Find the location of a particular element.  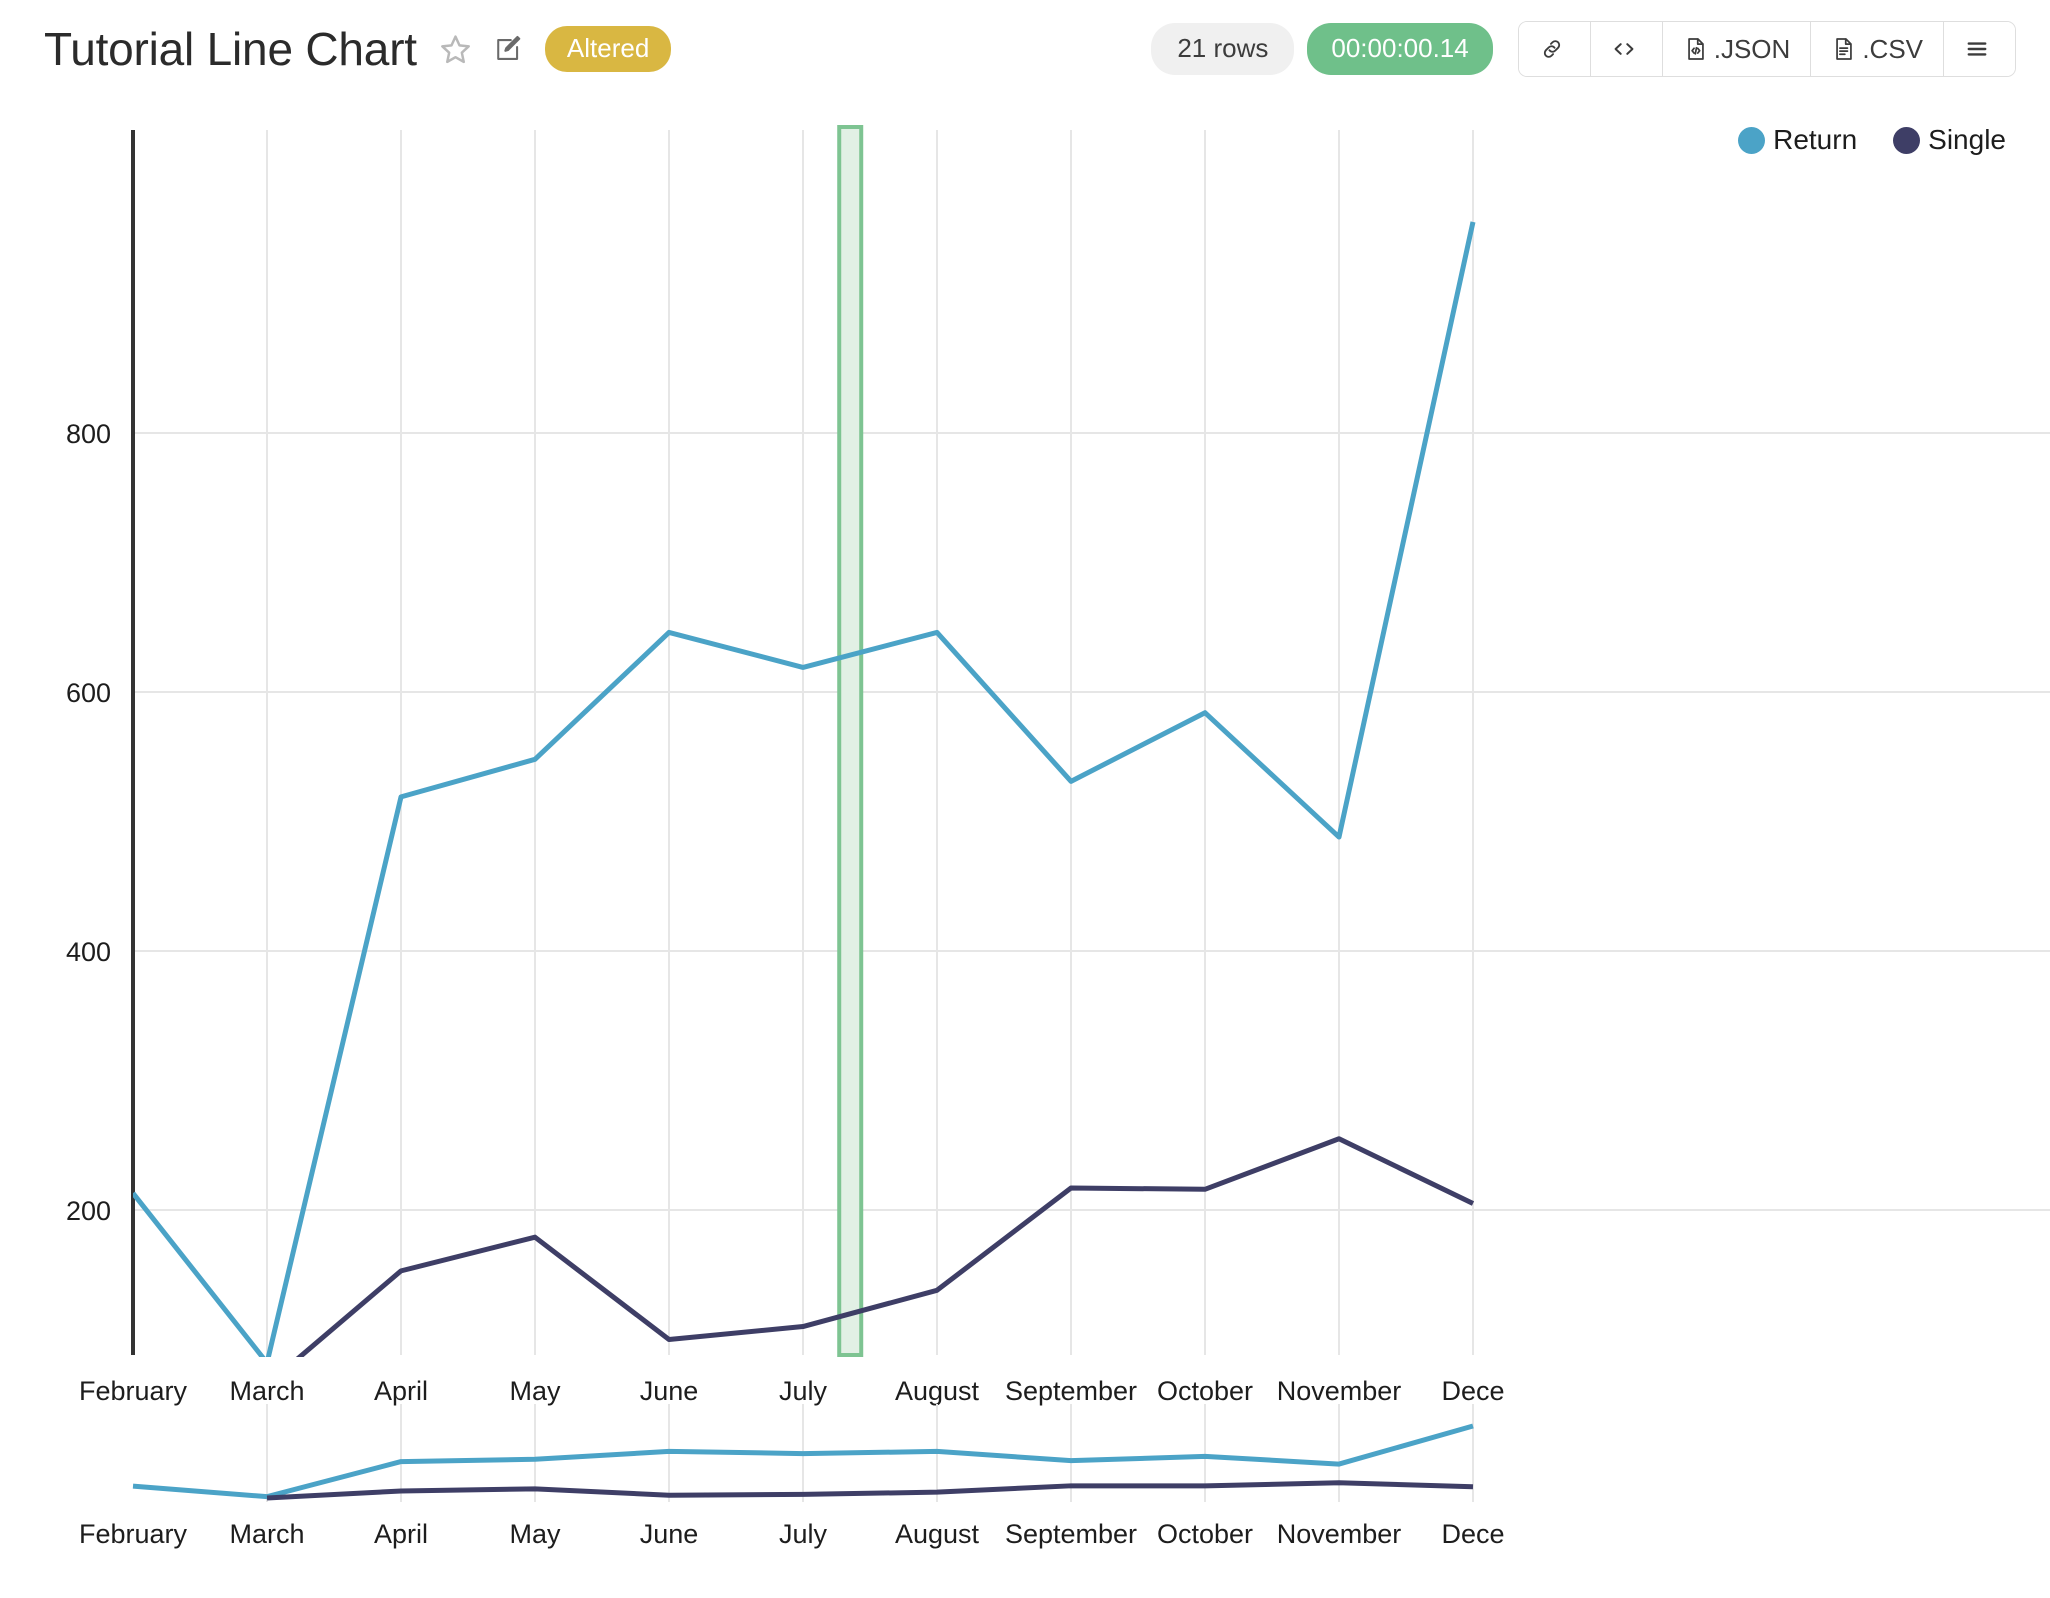

x-axis-tick-label: February is located at coordinates (133, 1391).